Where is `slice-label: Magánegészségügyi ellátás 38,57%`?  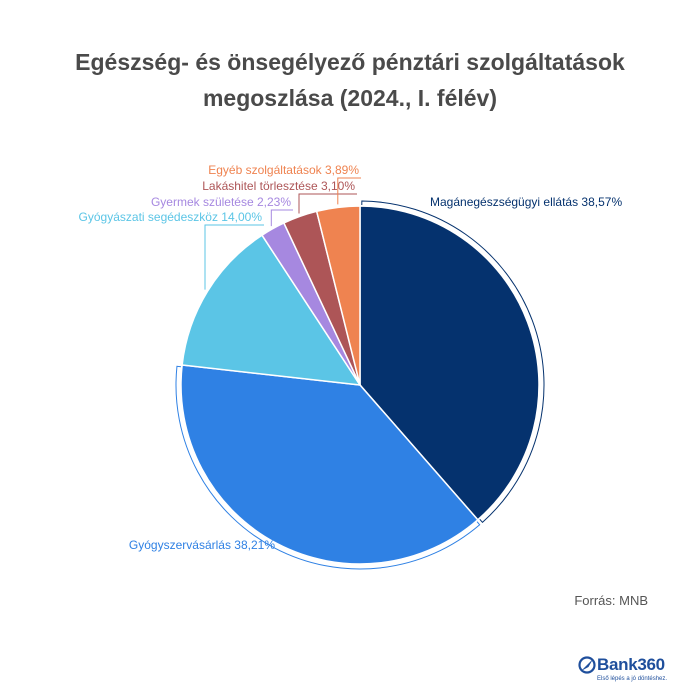 slice-label: Magánegészségügyi ellátás 38,57% is located at coordinates (526, 202).